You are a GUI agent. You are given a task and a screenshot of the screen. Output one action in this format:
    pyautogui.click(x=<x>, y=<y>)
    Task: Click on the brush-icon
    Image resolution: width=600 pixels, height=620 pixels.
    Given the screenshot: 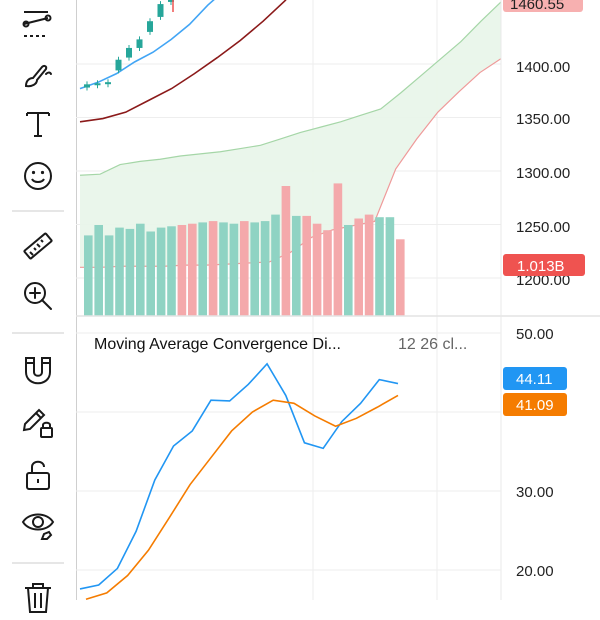 What is the action you would take?
    pyautogui.click(x=38, y=76)
    